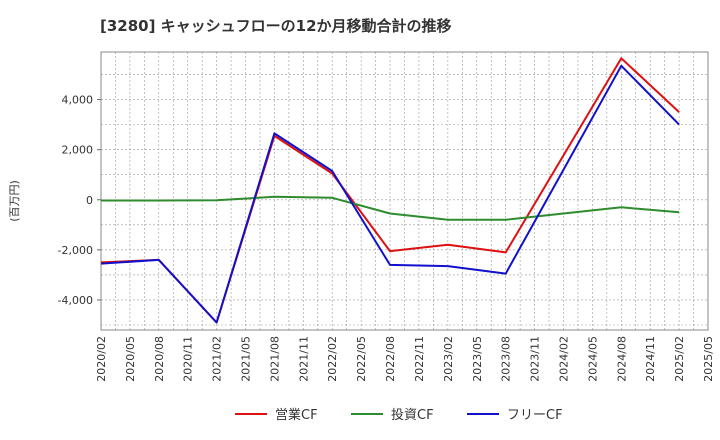 This screenshot has width=720, height=440. Describe the element at coordinates (89, 200) in the screenshot. I see `y-tick-label: 0` at that location.